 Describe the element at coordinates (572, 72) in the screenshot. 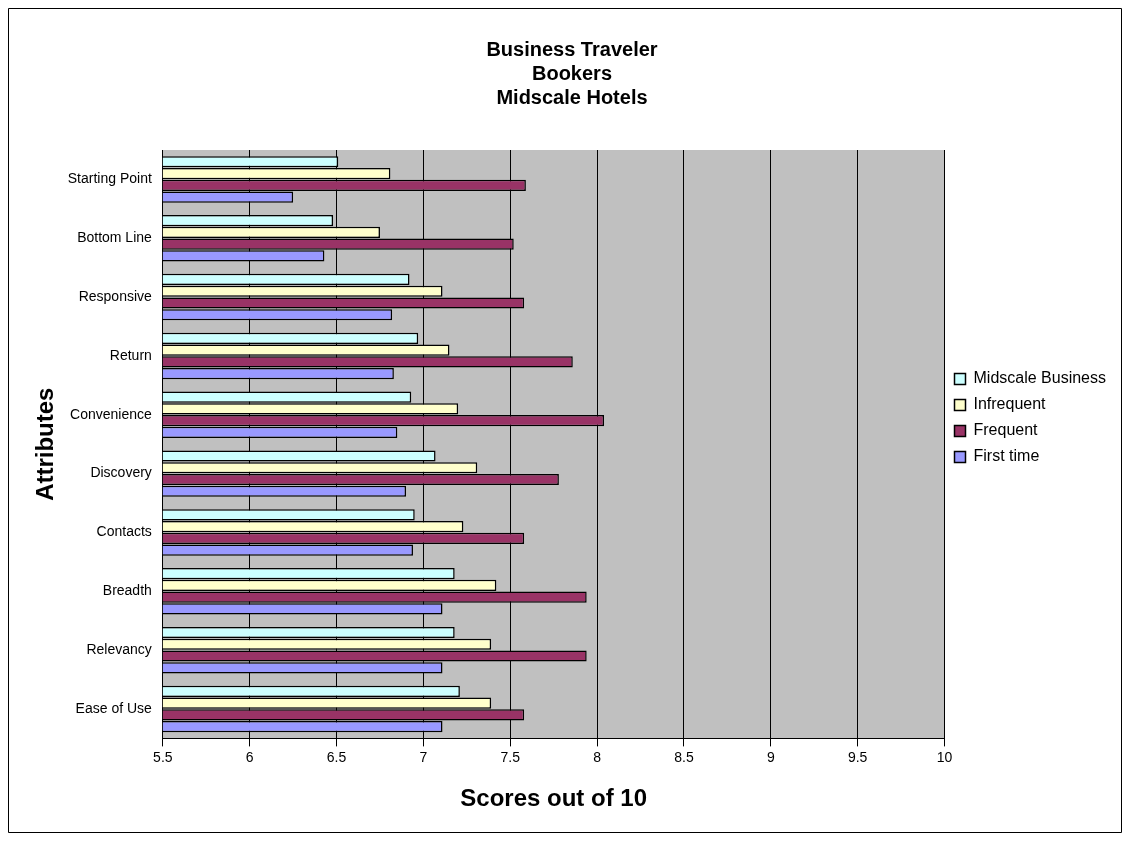

I see `chart-title: Business Traveler Bookers Midscale Hotels` at that location.